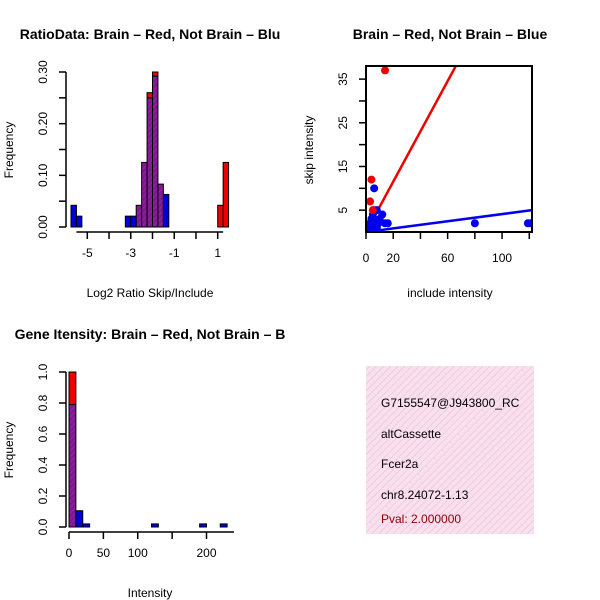  What do you see at coordinates (448, 258) in the screenshot?
I see `x-tick-label: 60` at bounding box center [448, 258].